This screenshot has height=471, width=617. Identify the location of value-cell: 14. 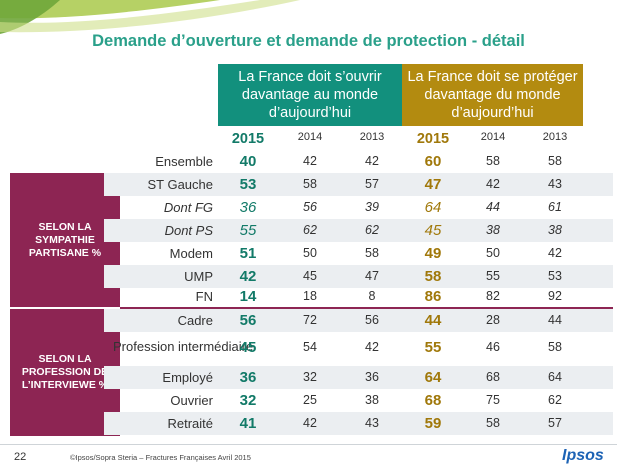
(248, 296).